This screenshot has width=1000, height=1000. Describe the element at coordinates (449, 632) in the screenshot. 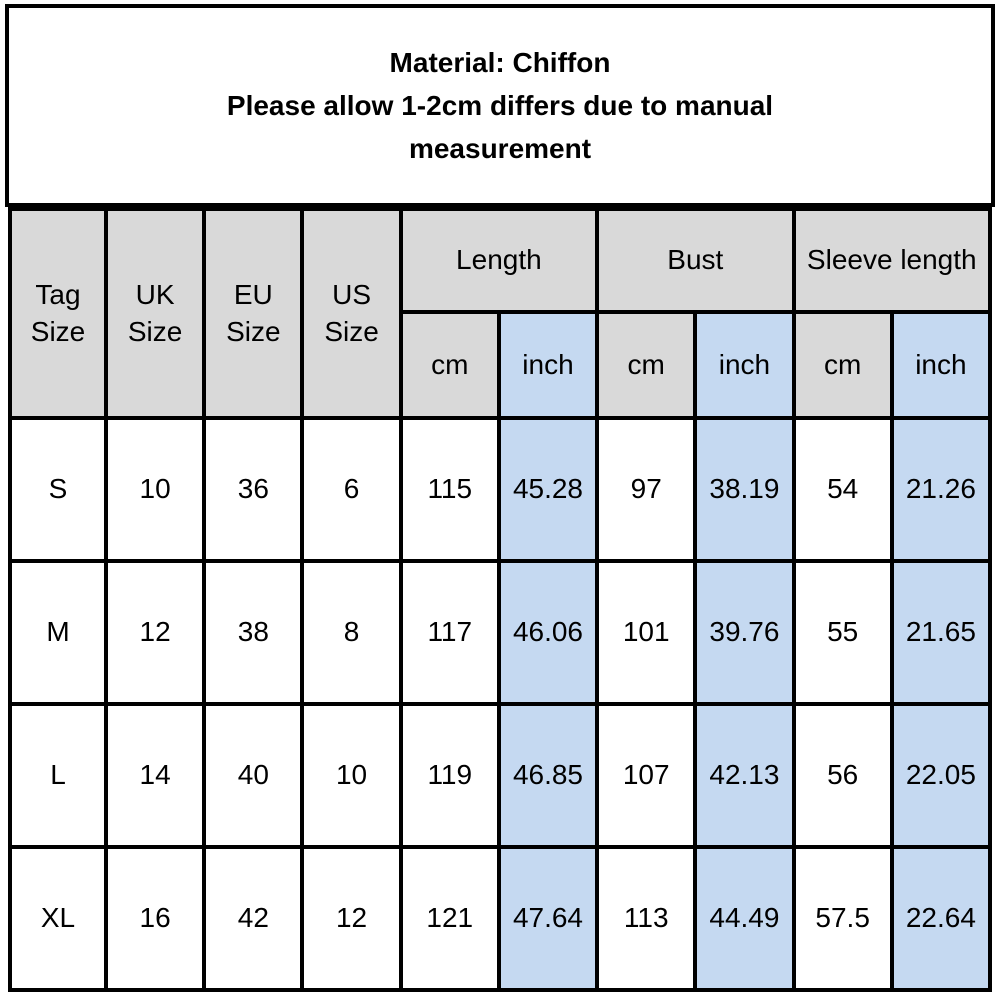

I see `cell-length-cm: 117` at that location.